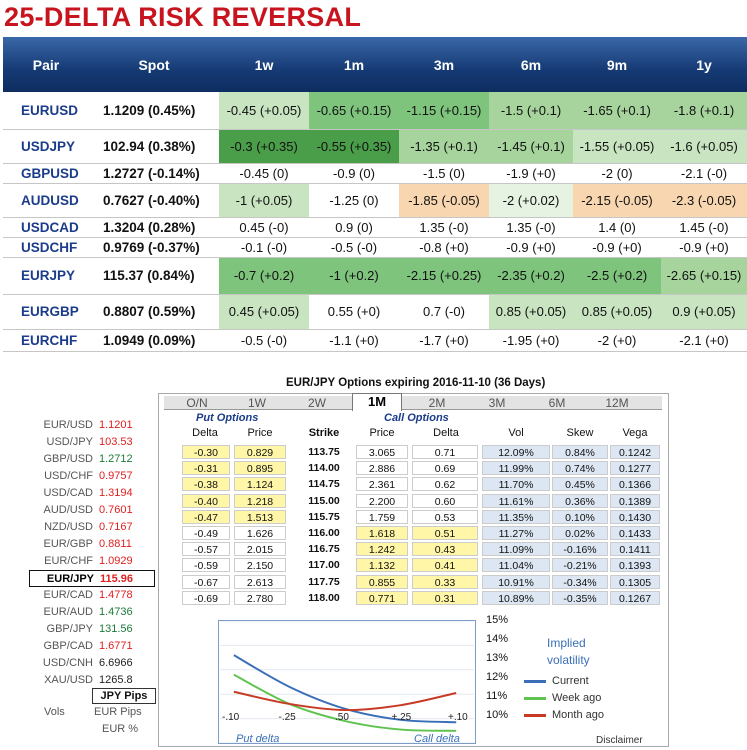  What do you see at coordinates (531, 340) in the screenshot?
I see `rr-cell: -1.95 (+0)` at bounding box center [531, 340].